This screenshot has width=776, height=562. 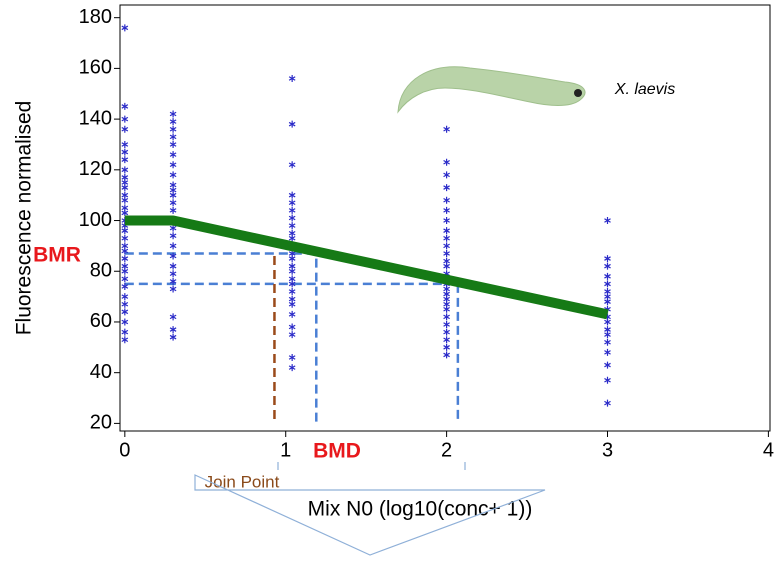 What do you see at coordinates (95, 169) in the screenshot?
I see `y-tick-label: 120` at bounding box center [95, 169].